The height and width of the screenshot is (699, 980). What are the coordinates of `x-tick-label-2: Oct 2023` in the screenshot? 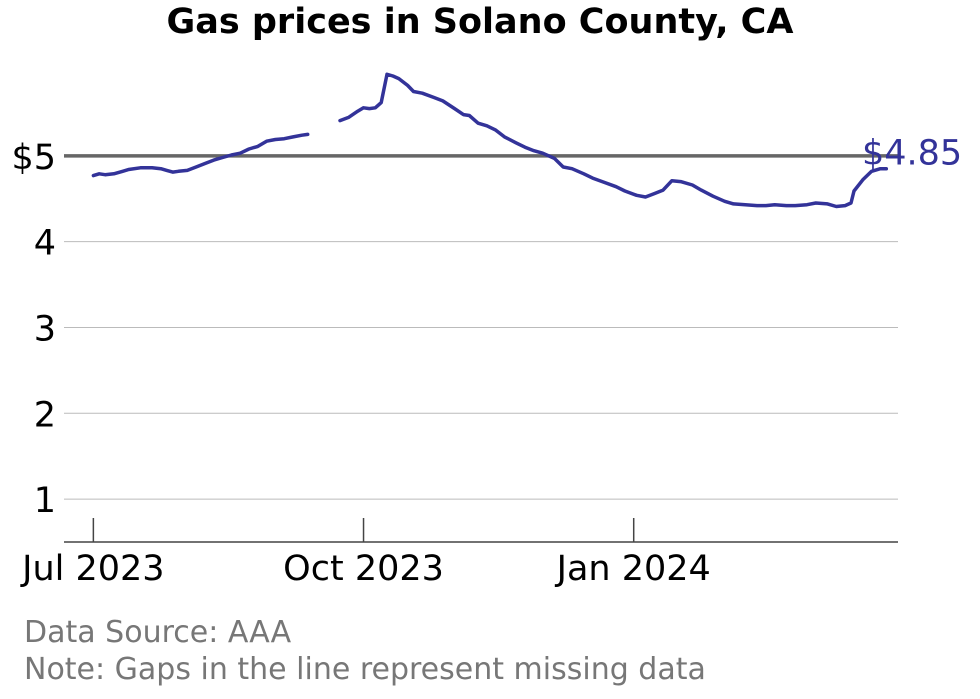 It's located at (363, 569).